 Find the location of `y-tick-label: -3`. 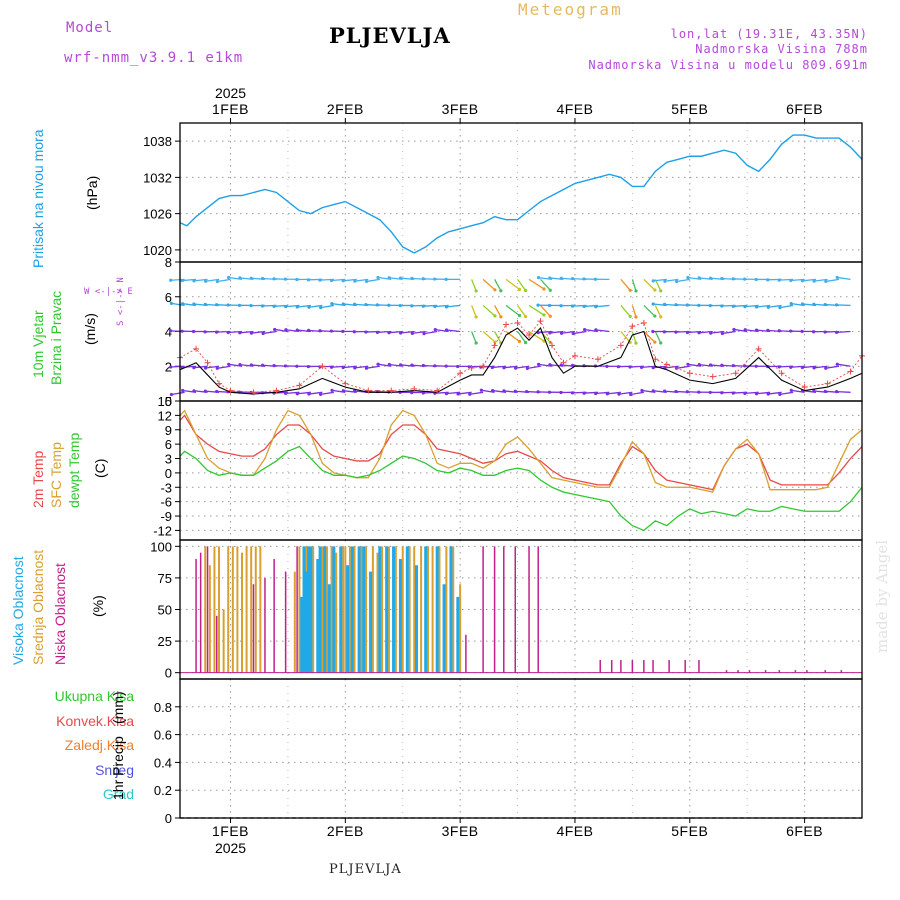

y-tick-label: -3 is located at coordinates (166, 487).